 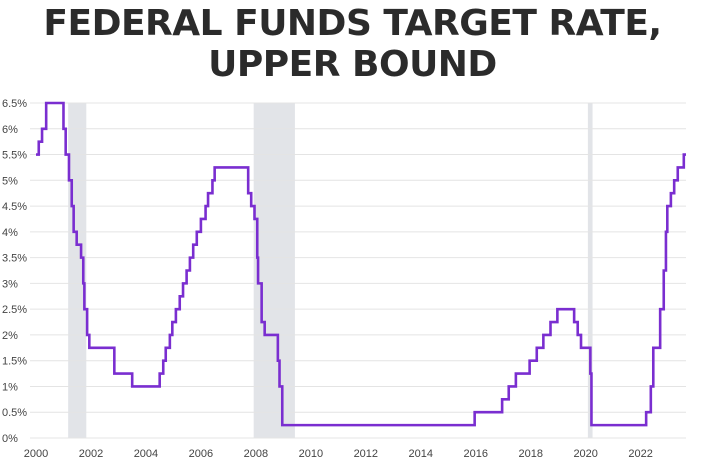 What do you see at coordinates (10, 336) in the screenshot?
I see `y-tick-label: 2%` at bounding box center [10, 336].